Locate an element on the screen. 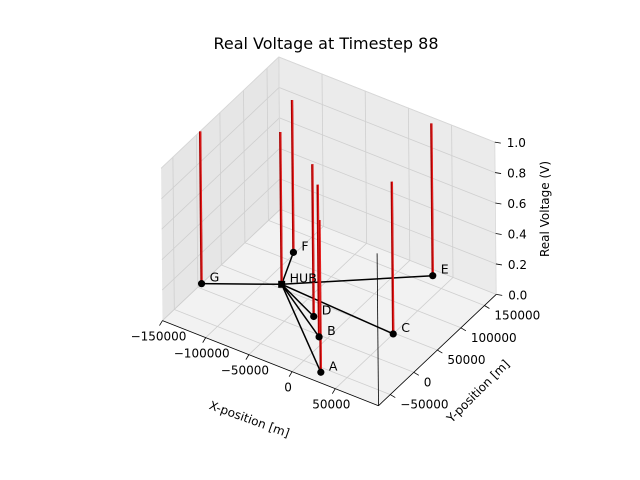 The image size is (640, 480). edge-hub-B is located at coordinates (300, 310).